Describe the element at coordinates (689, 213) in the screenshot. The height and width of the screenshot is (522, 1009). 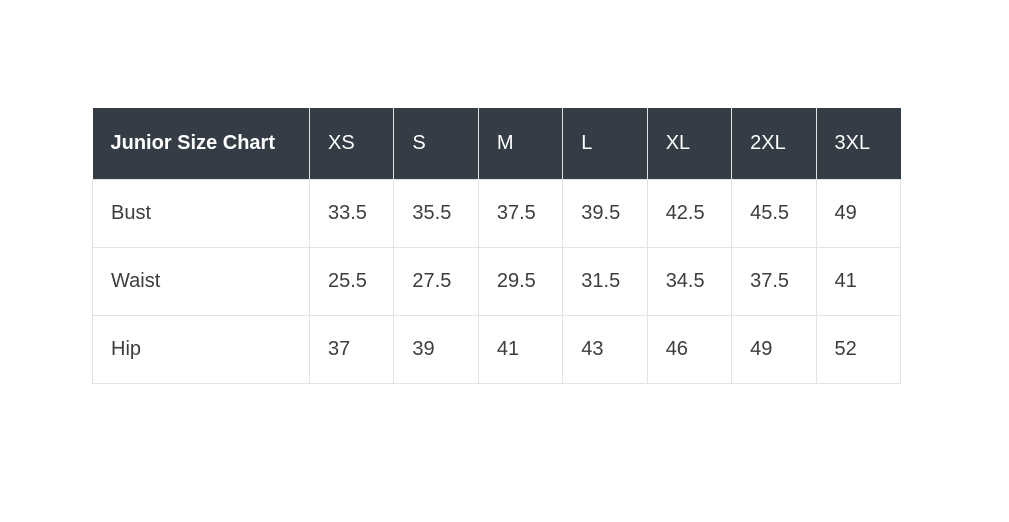
I see `measurement-value: 42.5` at that location.